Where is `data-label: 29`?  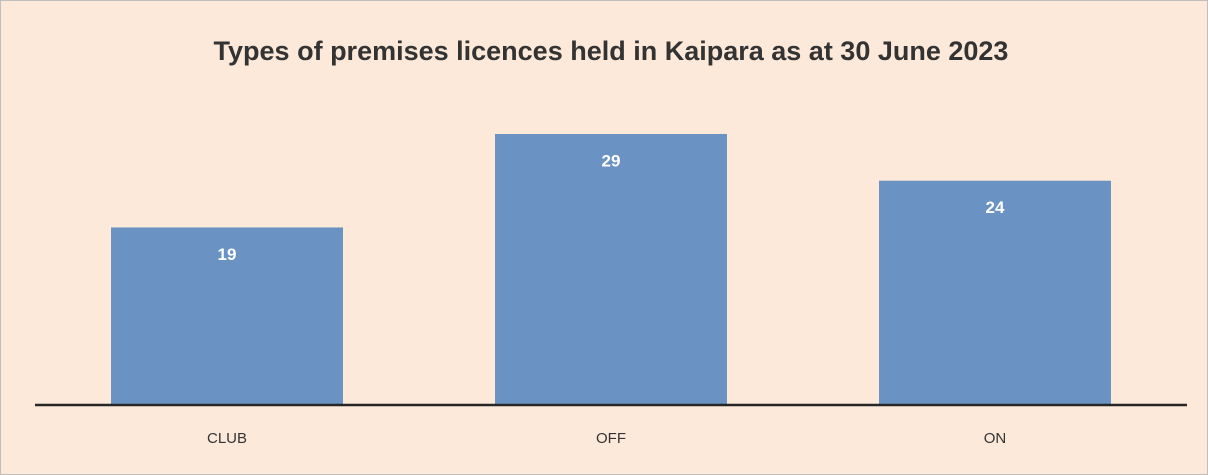 data-label: 29 is located at coordinates (611, 160).